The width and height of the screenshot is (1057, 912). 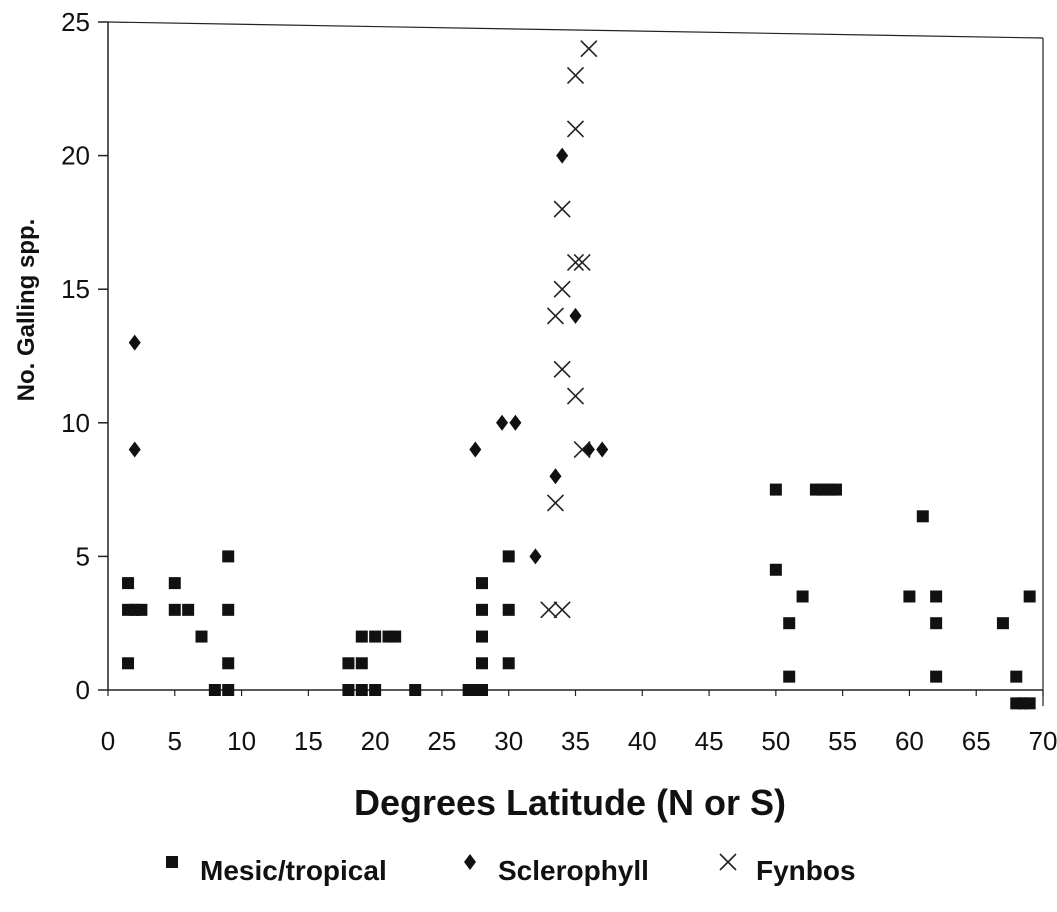 I want to click on y-tick-label: 20, so click(x=75, y=156).